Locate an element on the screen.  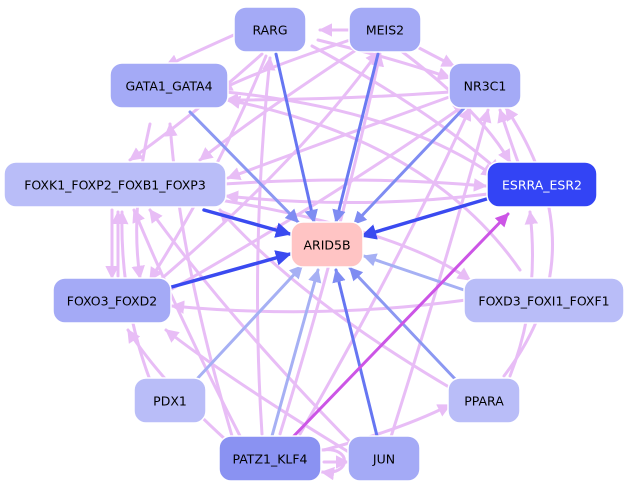
node-pdx1: PDX1 is located at coordinates (170, 400).